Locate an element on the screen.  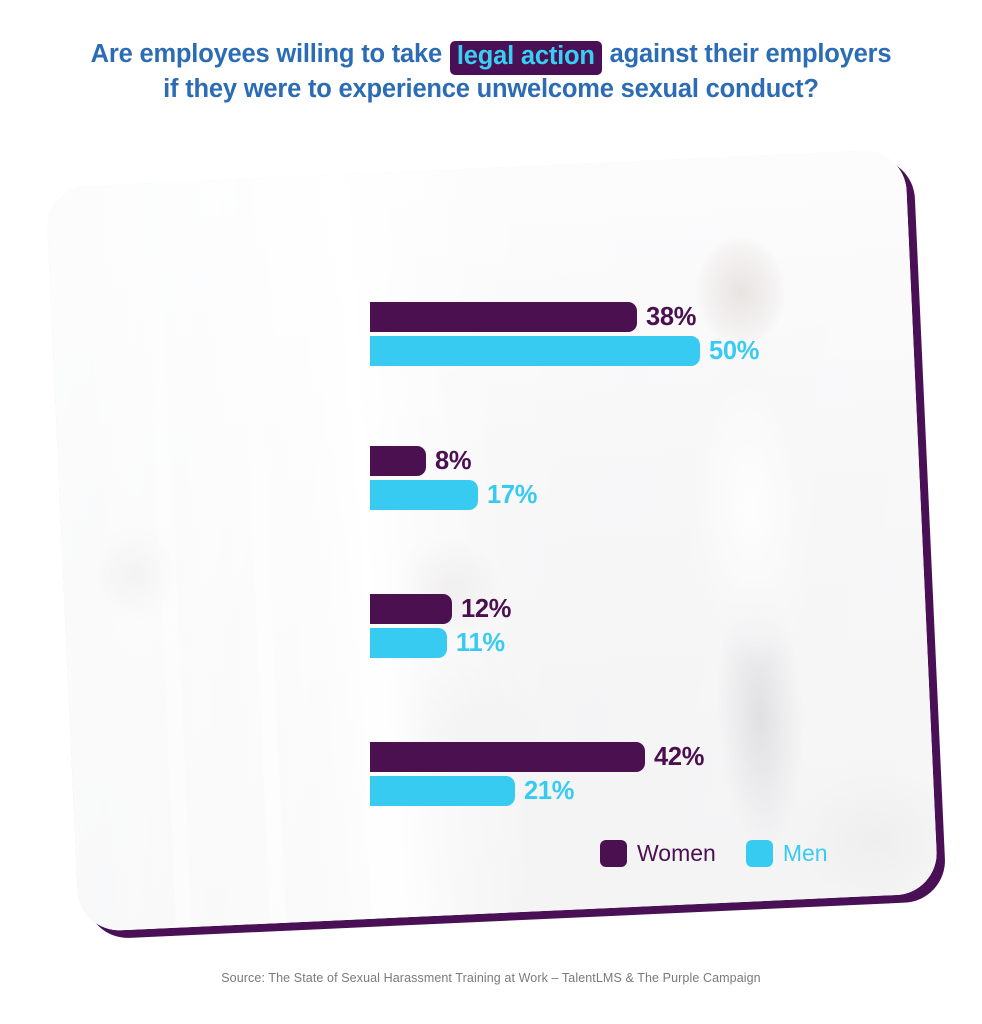
legend-label-men: Men is located at coordinates (805, 853).